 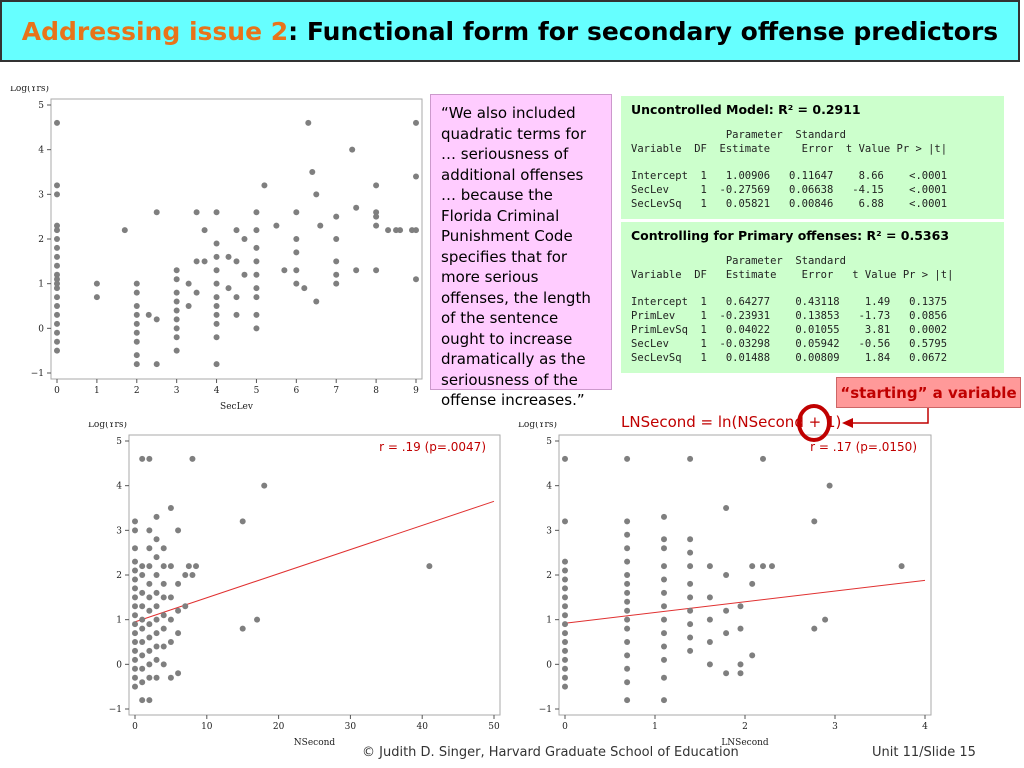 I want to click on chart-0-x-tick-label: 9, so click(x=416, y=391).